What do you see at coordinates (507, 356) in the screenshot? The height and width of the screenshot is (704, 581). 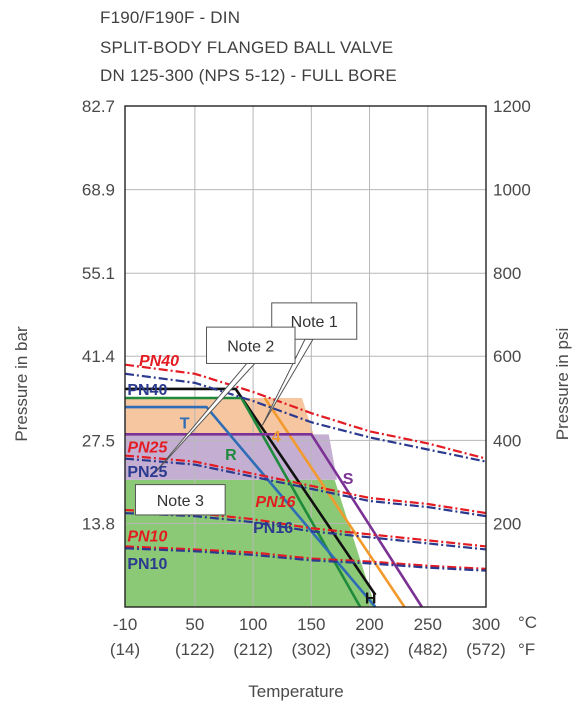 I see `y-tick-label-psi: 600` at bounding box center [507, 356].